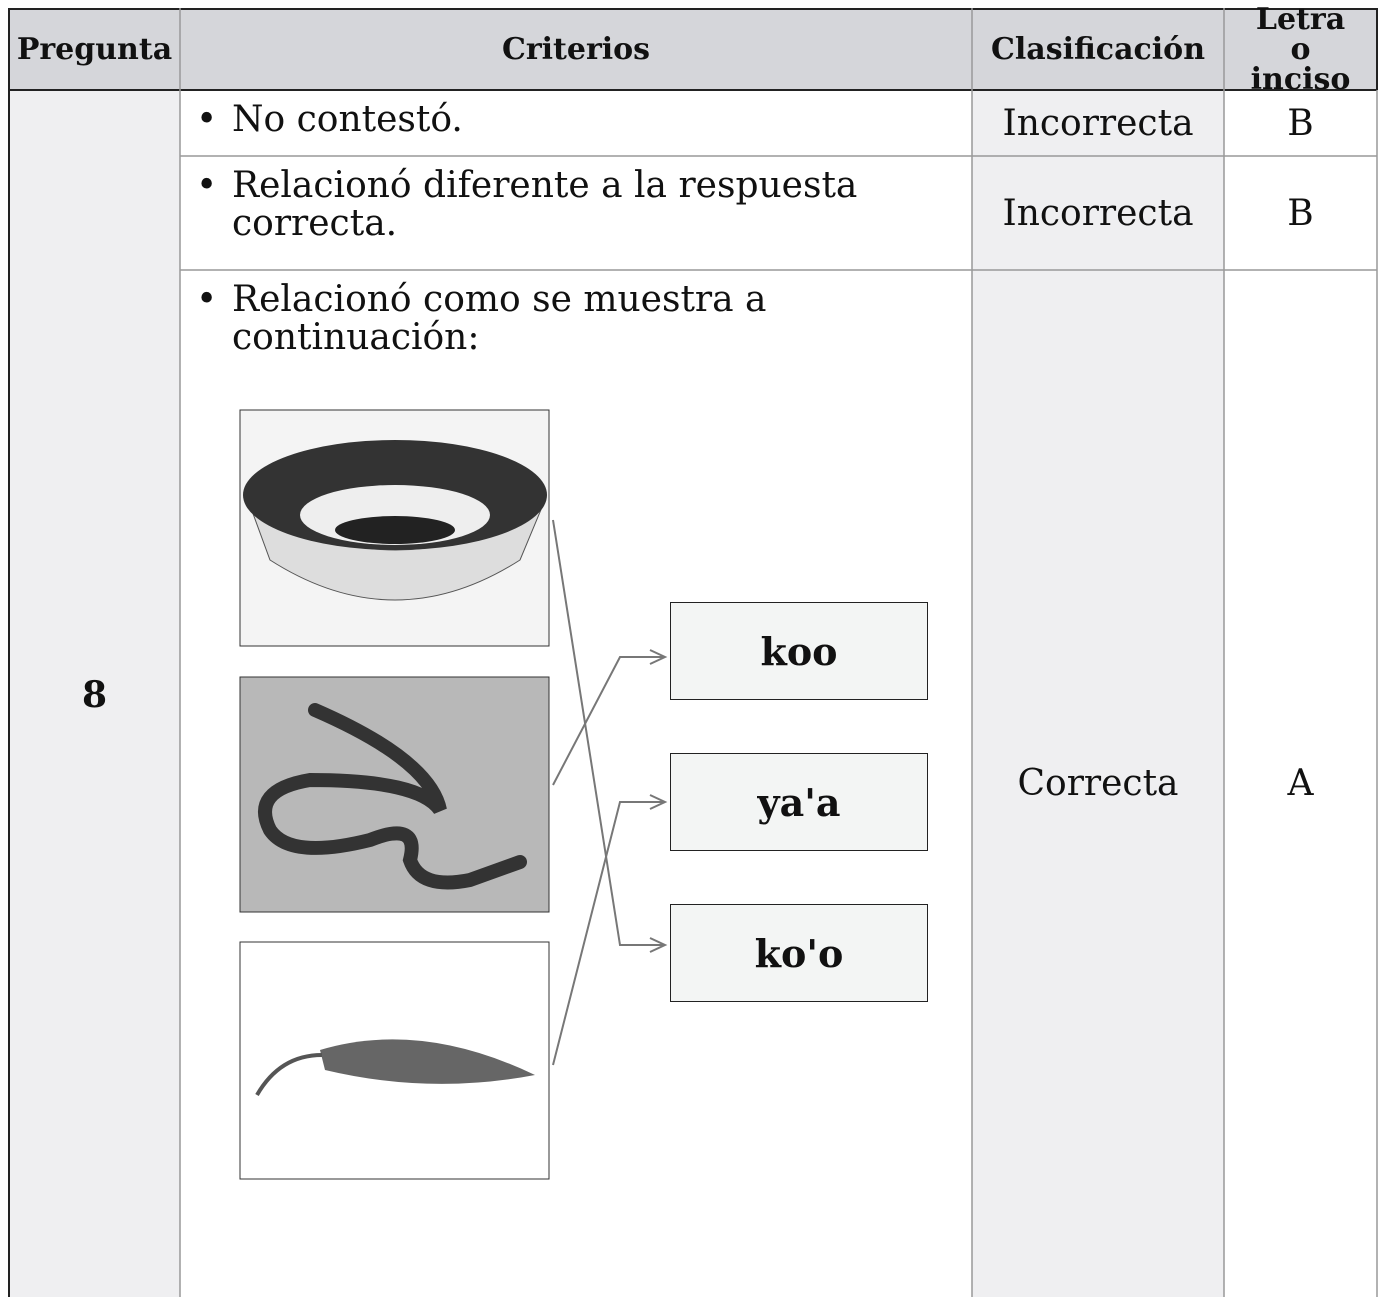 The height and width of the screenshot is (1300, 1379). Describe the element at coordinates (799, 802) in the screenshot. I see `word-box: ya'a` at that location.